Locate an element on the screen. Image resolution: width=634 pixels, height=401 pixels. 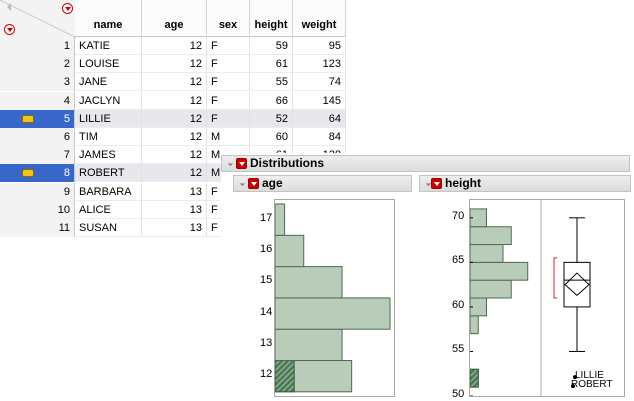
column-header-weight: weight is located at coordinates (319, 18).